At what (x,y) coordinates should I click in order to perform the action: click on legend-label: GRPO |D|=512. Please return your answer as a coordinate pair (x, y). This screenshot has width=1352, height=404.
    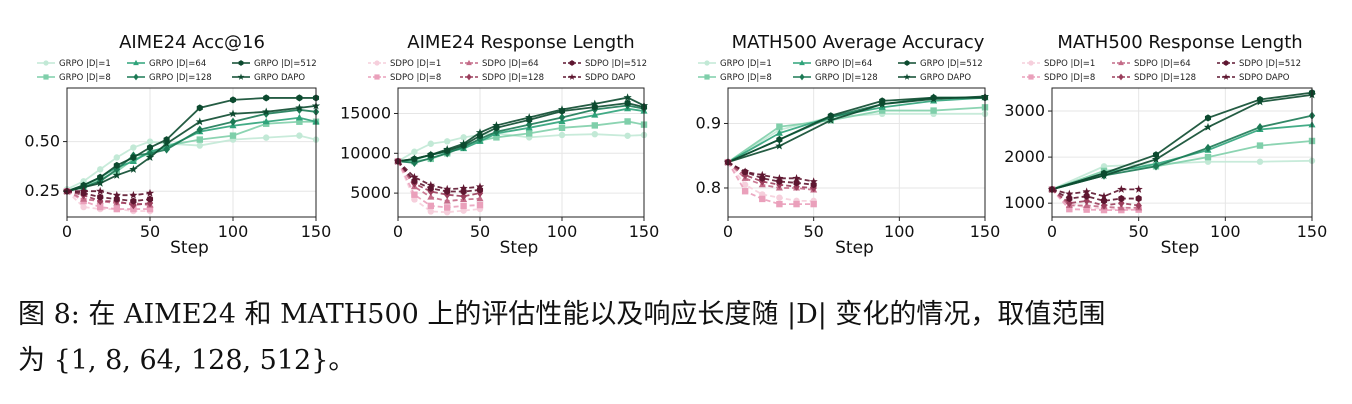
    Looking at the image, I should click on (951, 64).